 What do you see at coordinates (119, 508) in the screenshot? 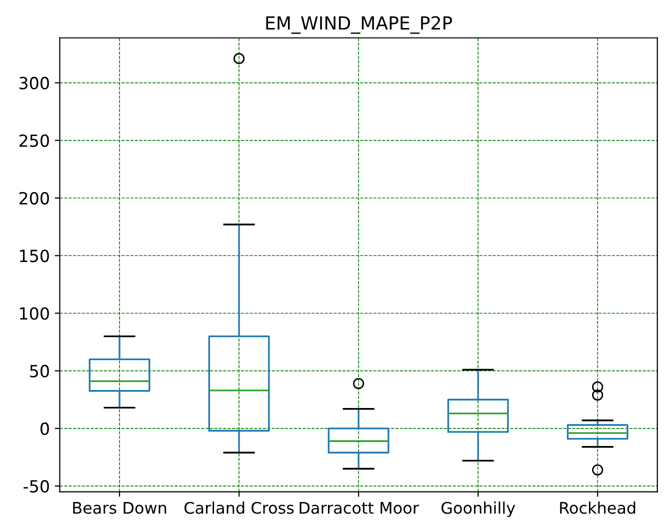
I see `x-tick-label: Bears Down` at bounding box center [119, 508].